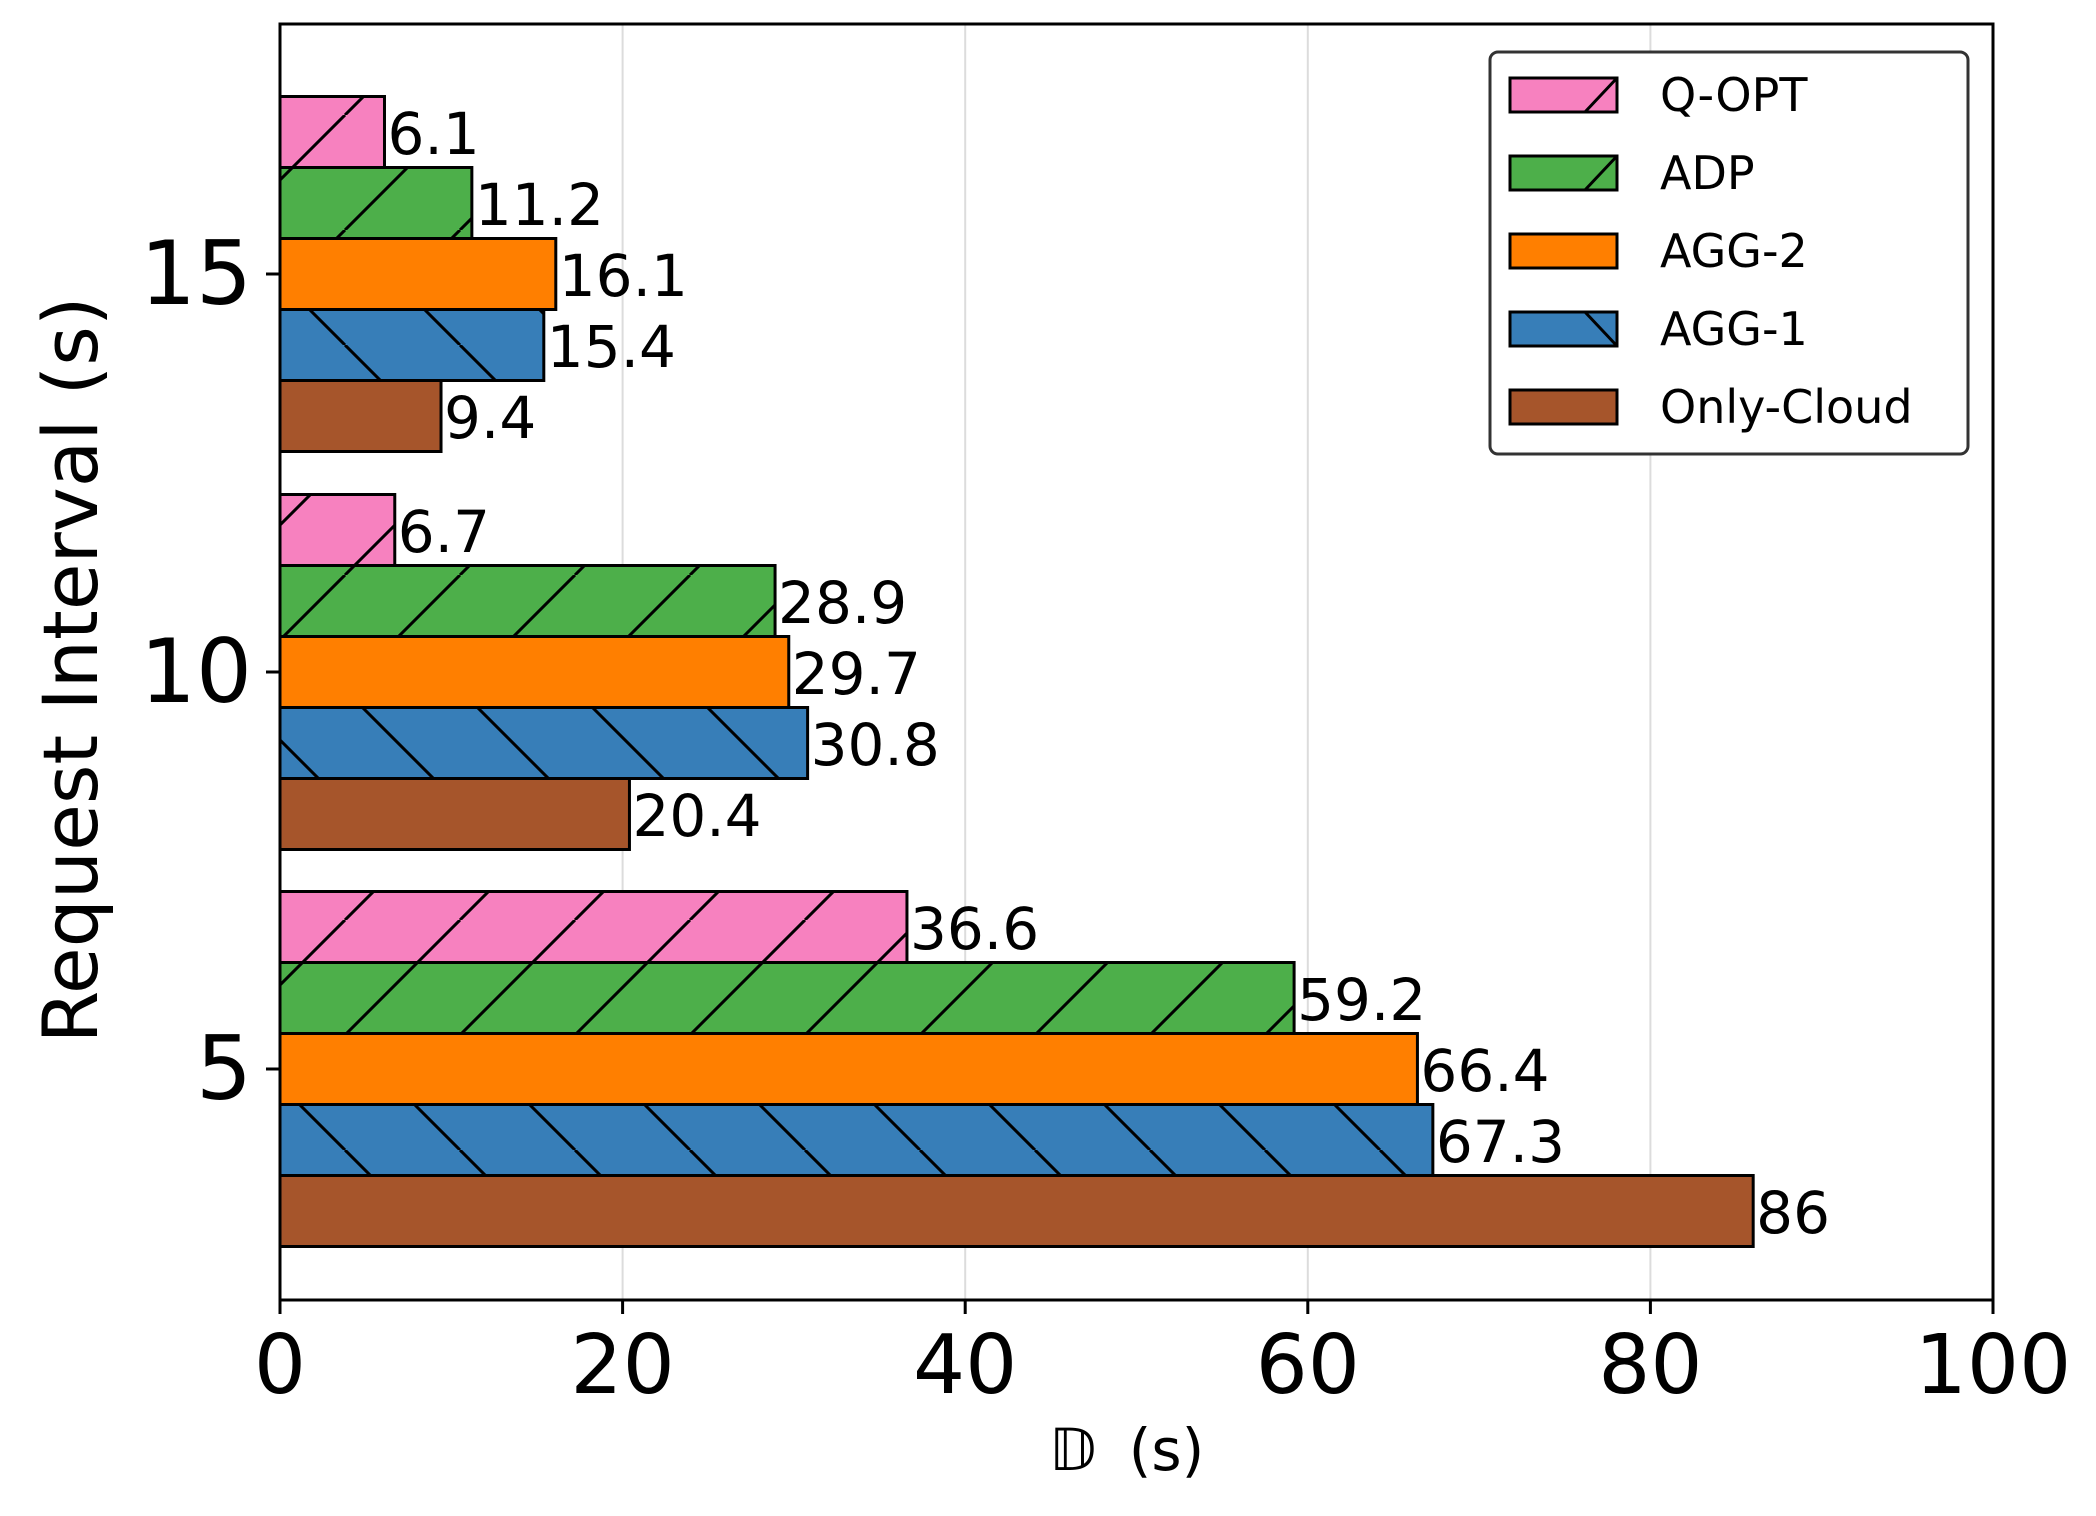  I want to click on legend-label-q-opt: Q-OPT, so click(1734, 95).